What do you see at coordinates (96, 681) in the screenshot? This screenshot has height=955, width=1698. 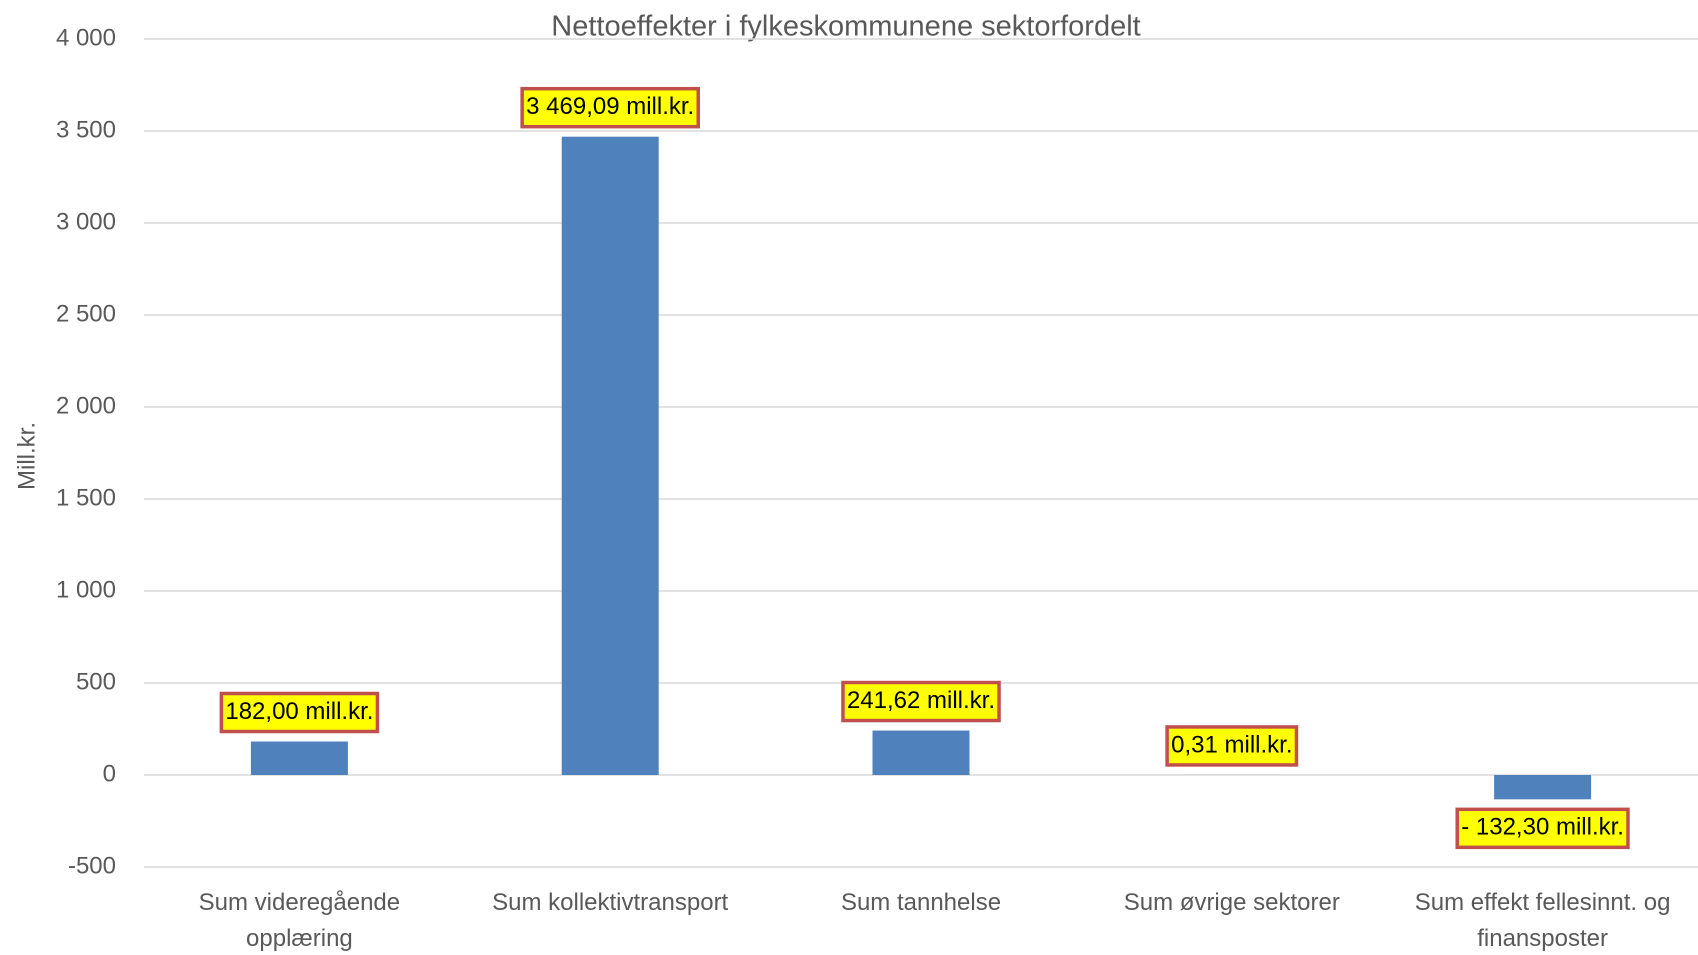 I see `y-tick-label: 500` at bounding box center [96, 681].